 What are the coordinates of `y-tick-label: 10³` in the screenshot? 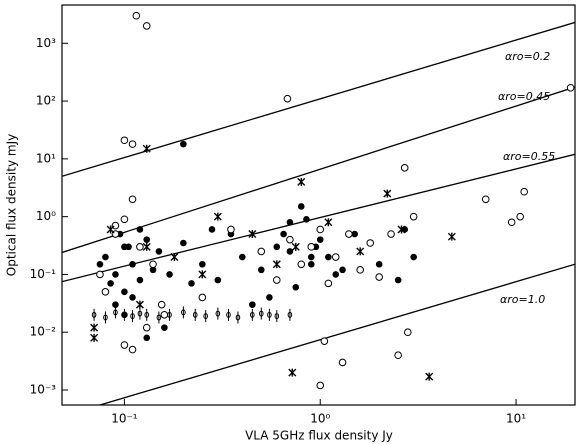 It's located at (46, 43).